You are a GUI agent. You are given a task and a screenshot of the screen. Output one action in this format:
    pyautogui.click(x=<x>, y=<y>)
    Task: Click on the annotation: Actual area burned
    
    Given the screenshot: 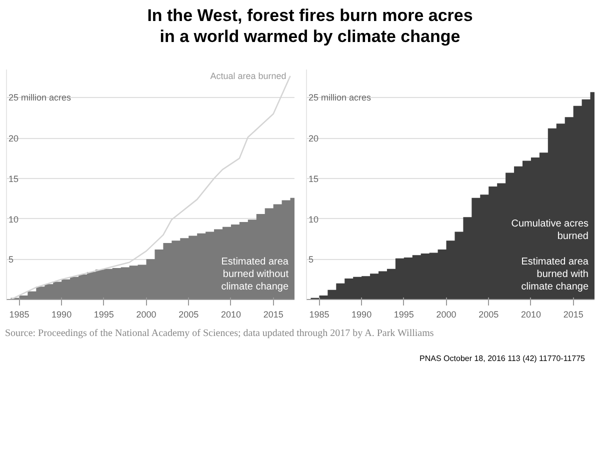 What is the action you would take?
    pyautogui.click(x=248, y=75)
    